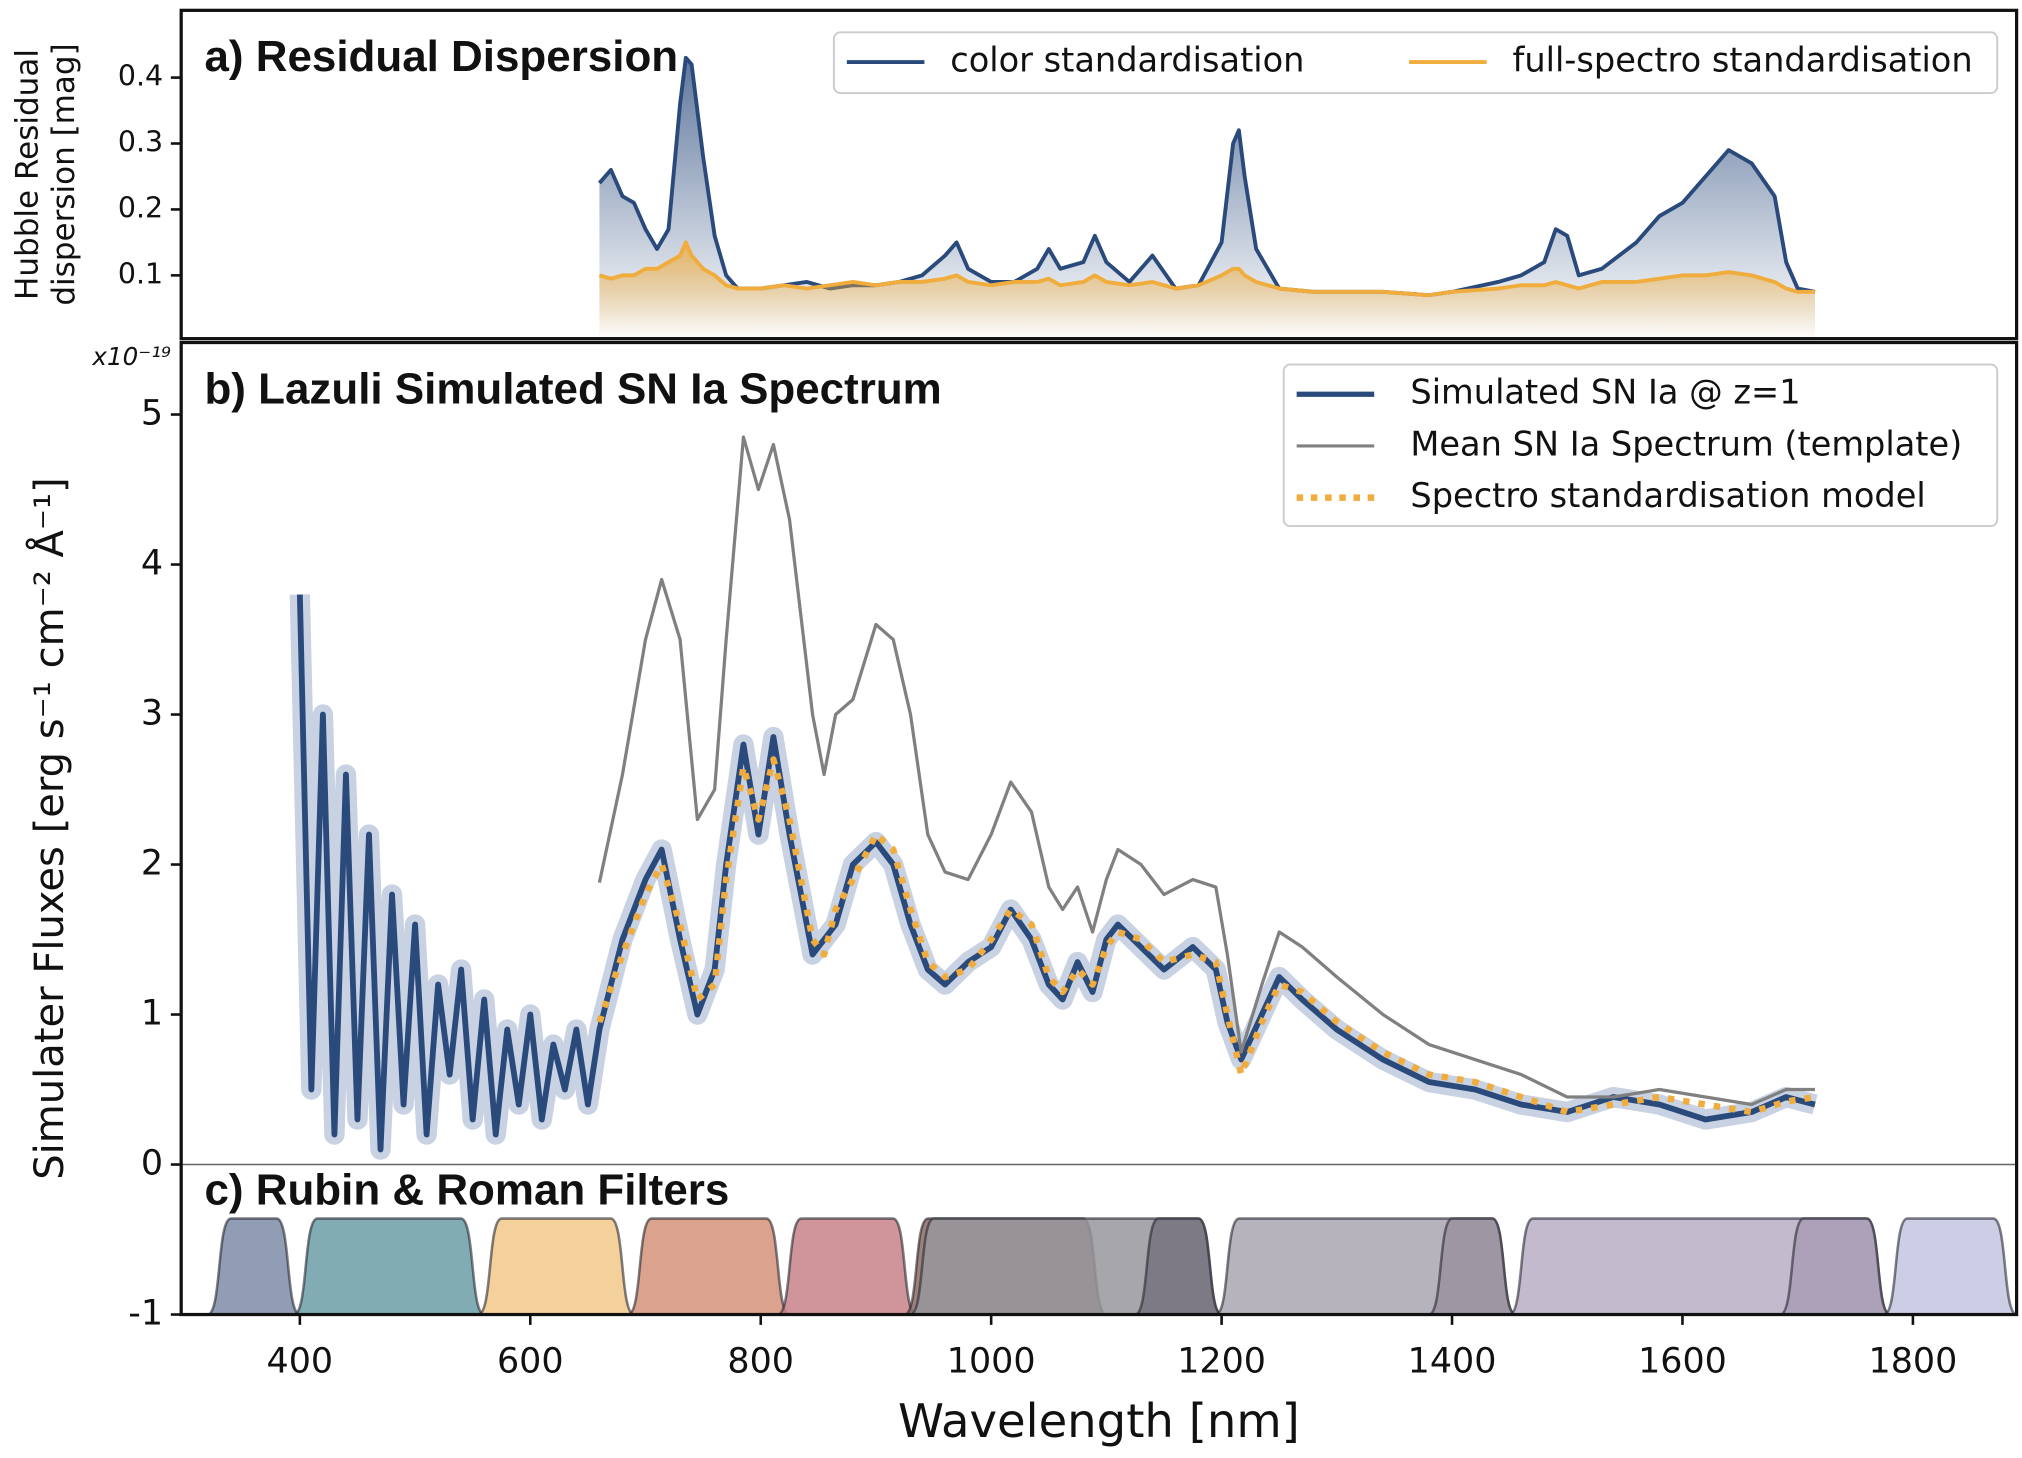 The image size is (2022, 1458). I want to click on panel-title: b) Lazuli Simulated SN Ia Spectrum, so click(572, 388).